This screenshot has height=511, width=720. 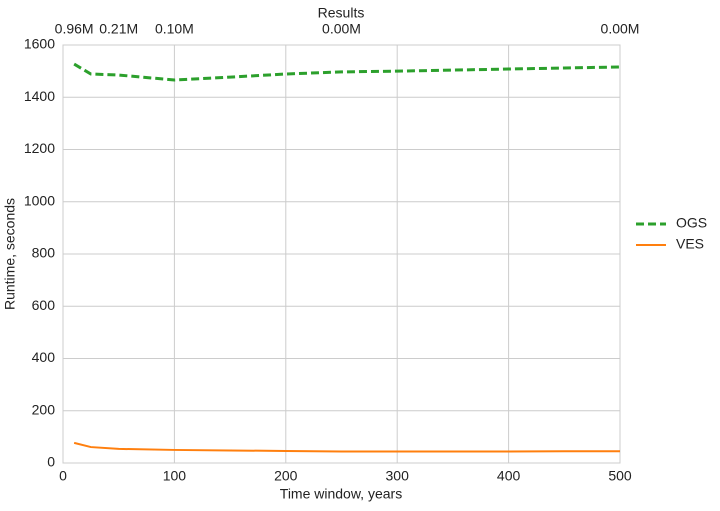 I want to click on x-tick-label: 100, so click(x=175, y=476).